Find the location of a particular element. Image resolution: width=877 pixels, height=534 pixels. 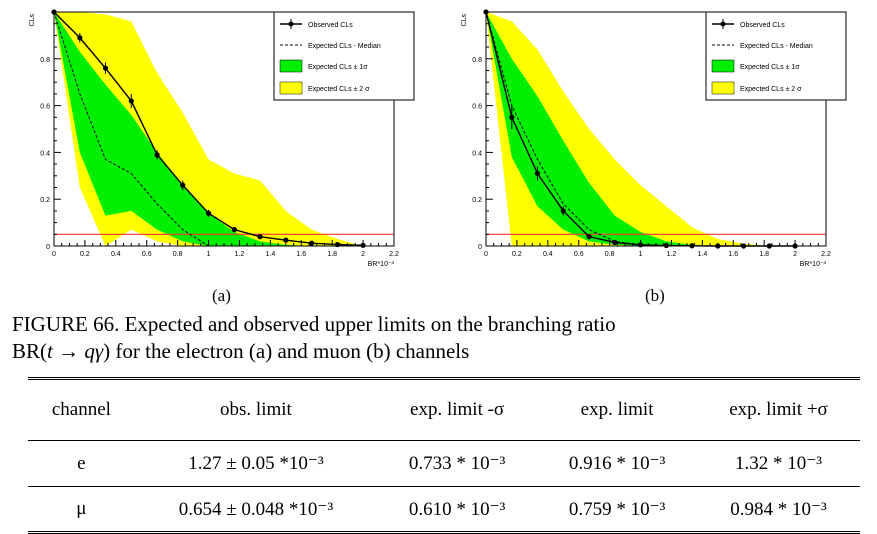

table-top-rule is located at coordinates (444, 377).